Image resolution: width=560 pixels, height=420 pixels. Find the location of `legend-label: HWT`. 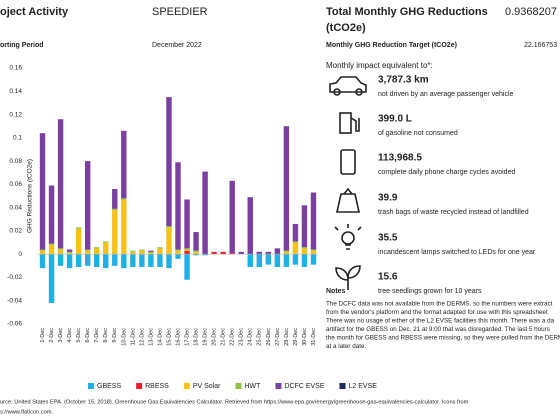

legend-label: HWT is located at coordinates (252, 386).